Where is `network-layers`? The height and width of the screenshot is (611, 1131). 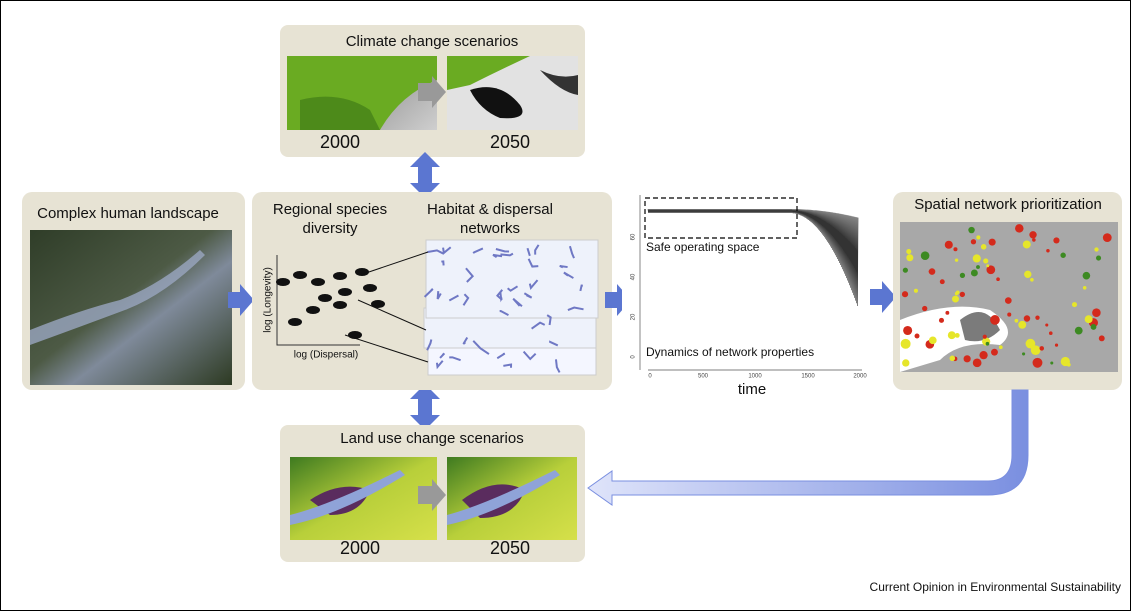
network-layers is located at coordinates (471, 307).